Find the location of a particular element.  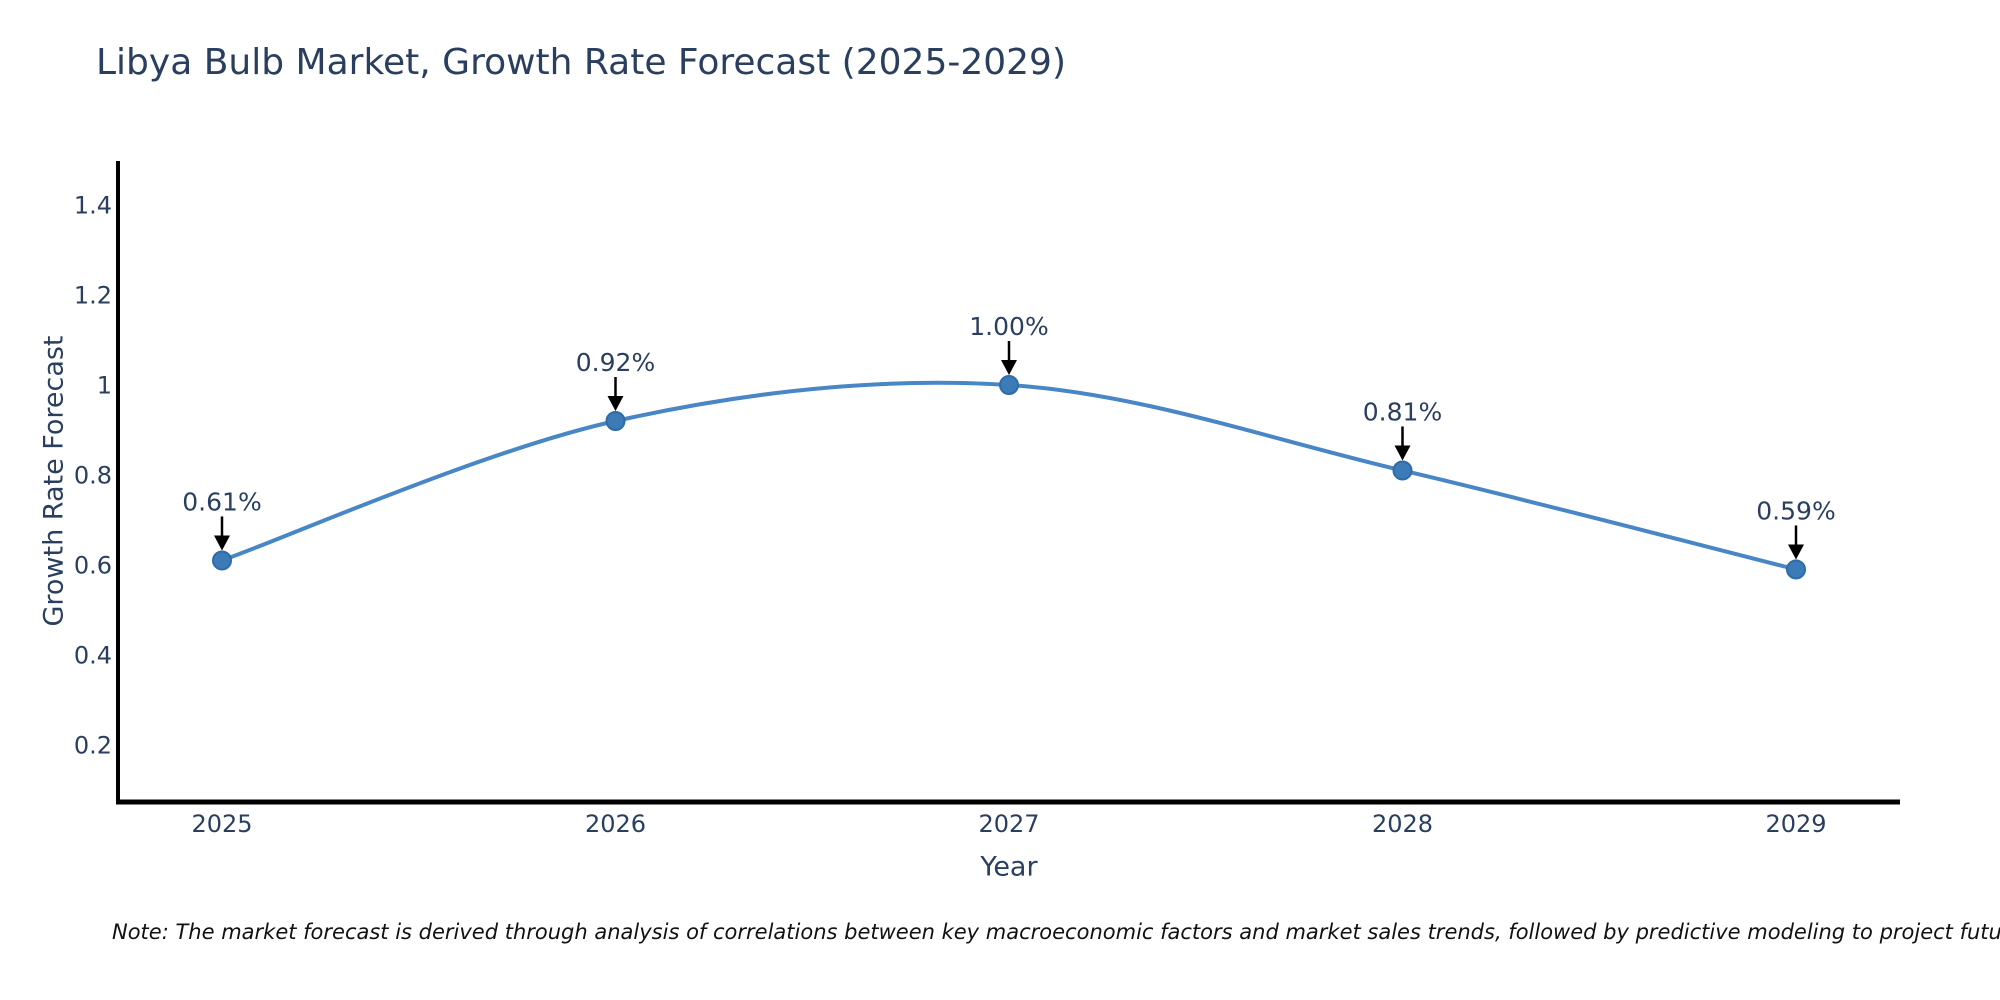

x-tick-label: 2029 is located at coordinates (1795, 824).